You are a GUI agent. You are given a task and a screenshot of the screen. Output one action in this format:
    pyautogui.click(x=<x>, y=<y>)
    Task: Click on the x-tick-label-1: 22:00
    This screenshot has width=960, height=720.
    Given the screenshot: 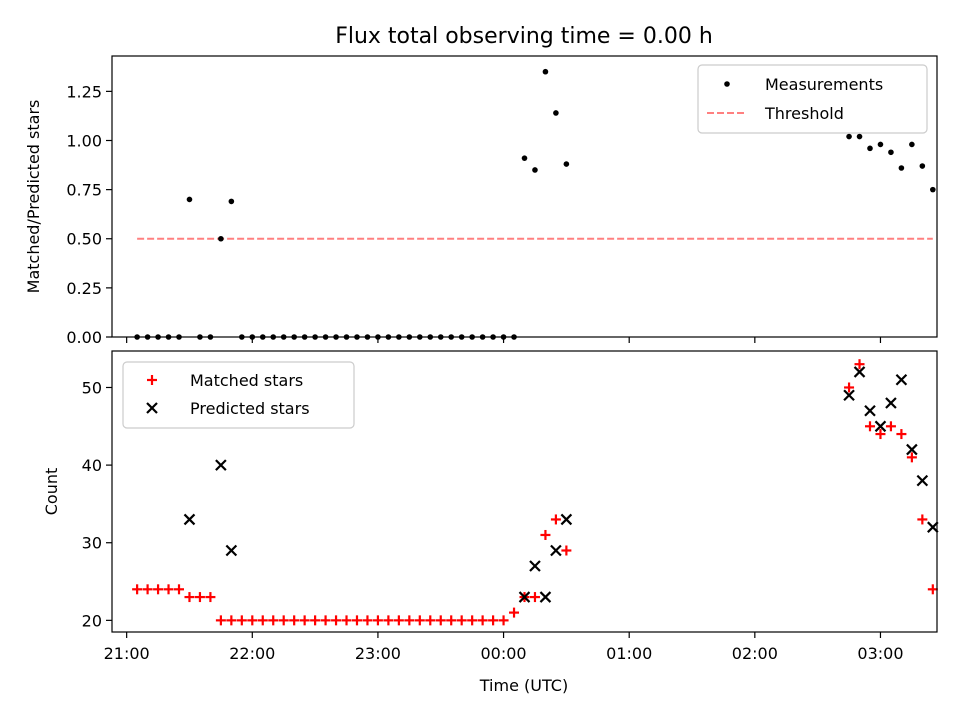 What is the action you would take?
    pyautogui.click(x=252, y=653)
    